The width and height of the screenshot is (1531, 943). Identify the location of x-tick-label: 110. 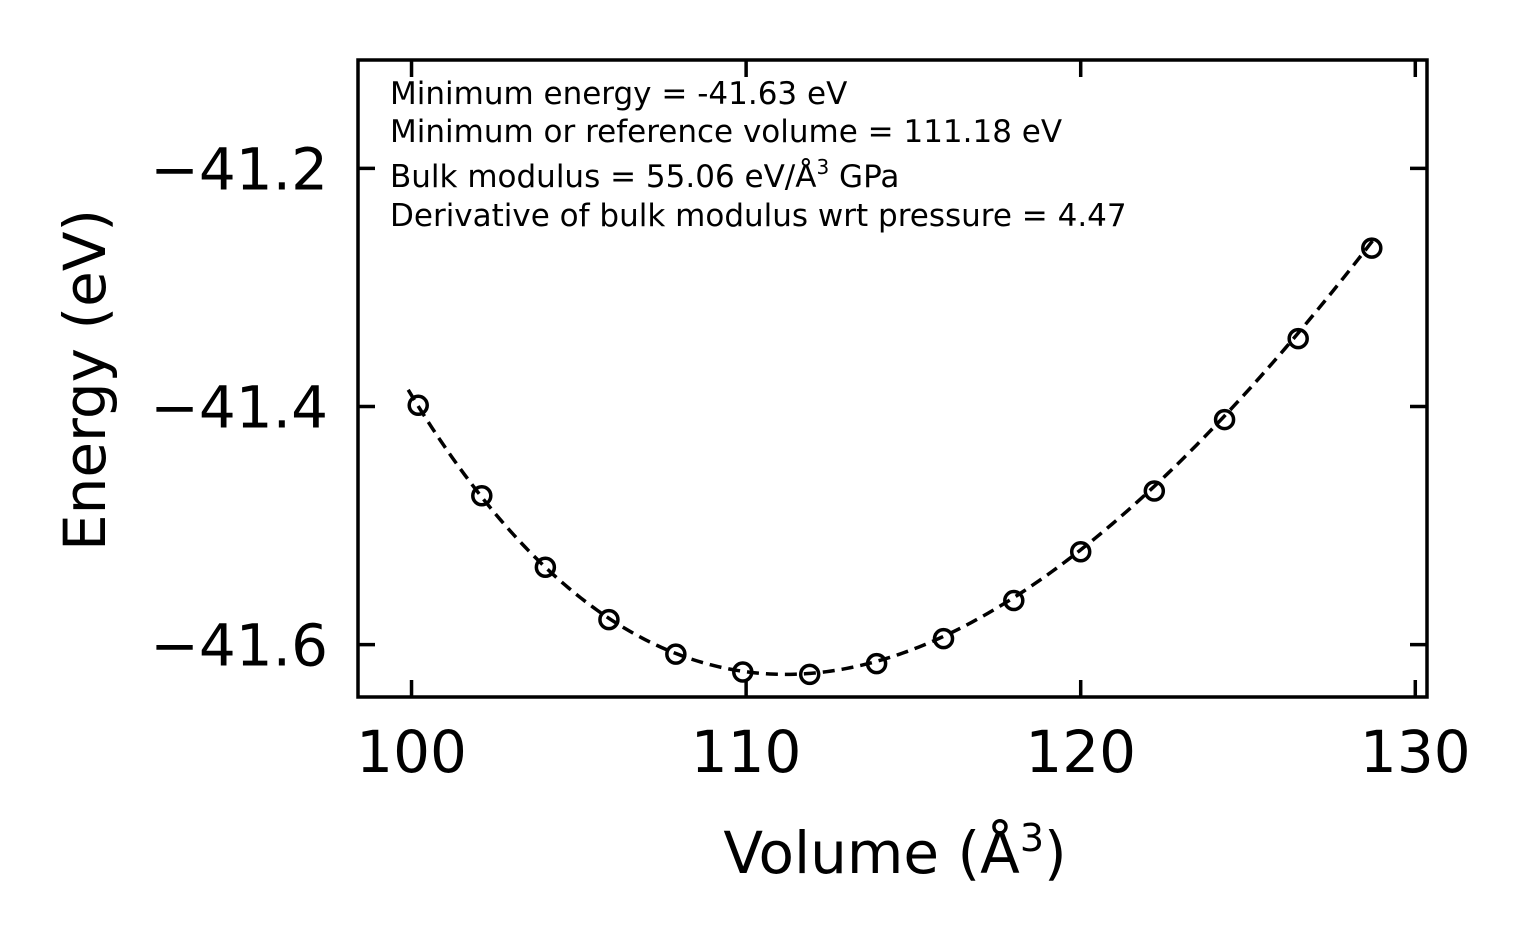
(746, 752).